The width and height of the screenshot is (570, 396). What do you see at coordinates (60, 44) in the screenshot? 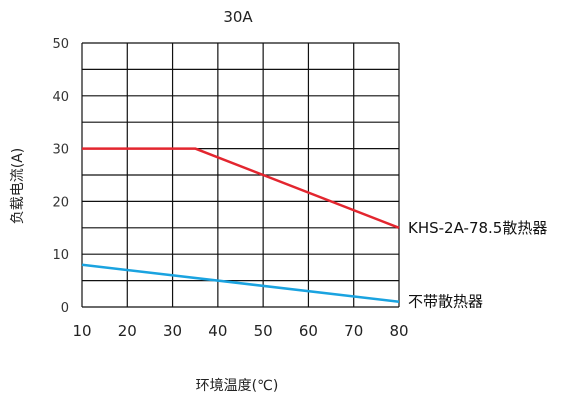
I see `y-tick-label: 50` at bounding box center [60, 44].